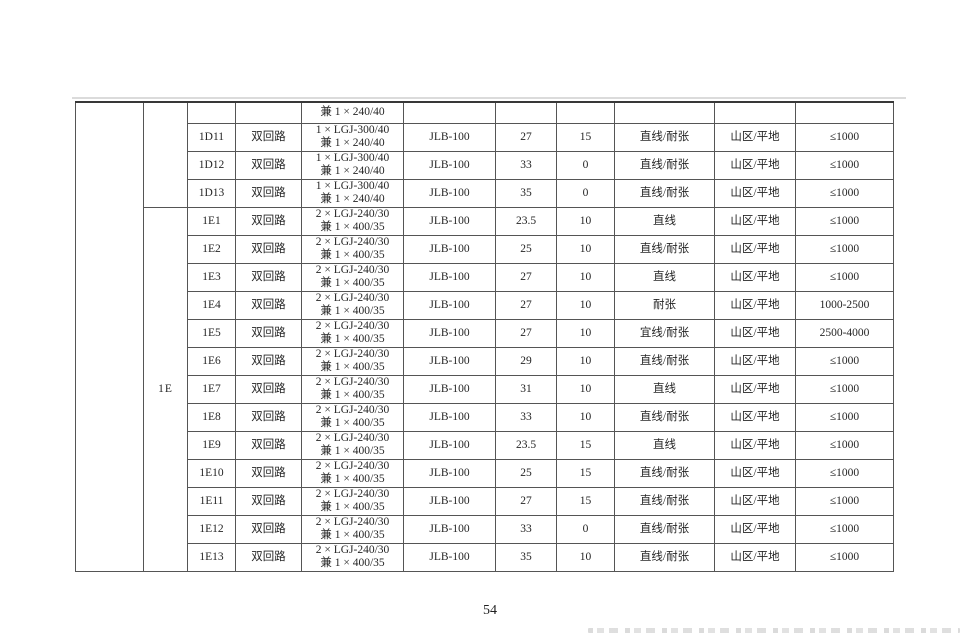 The image size is (970, 634). Describe the element at coordinates (664, 333) in the screenshot. I see `tower-type-cell: 宜线/耐张` at that location.